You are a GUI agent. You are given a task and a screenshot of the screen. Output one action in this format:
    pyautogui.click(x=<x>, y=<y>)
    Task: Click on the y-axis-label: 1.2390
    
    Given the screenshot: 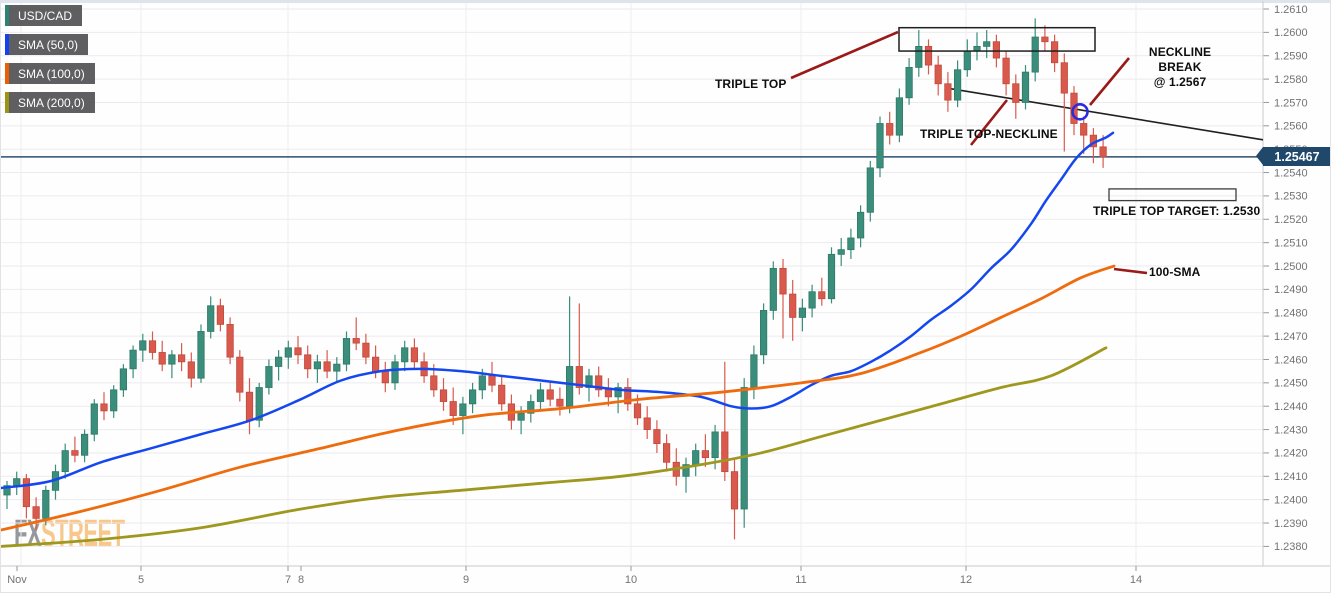 What is the action you would take?
    pyautogui.click(x=1291, y=524)
    